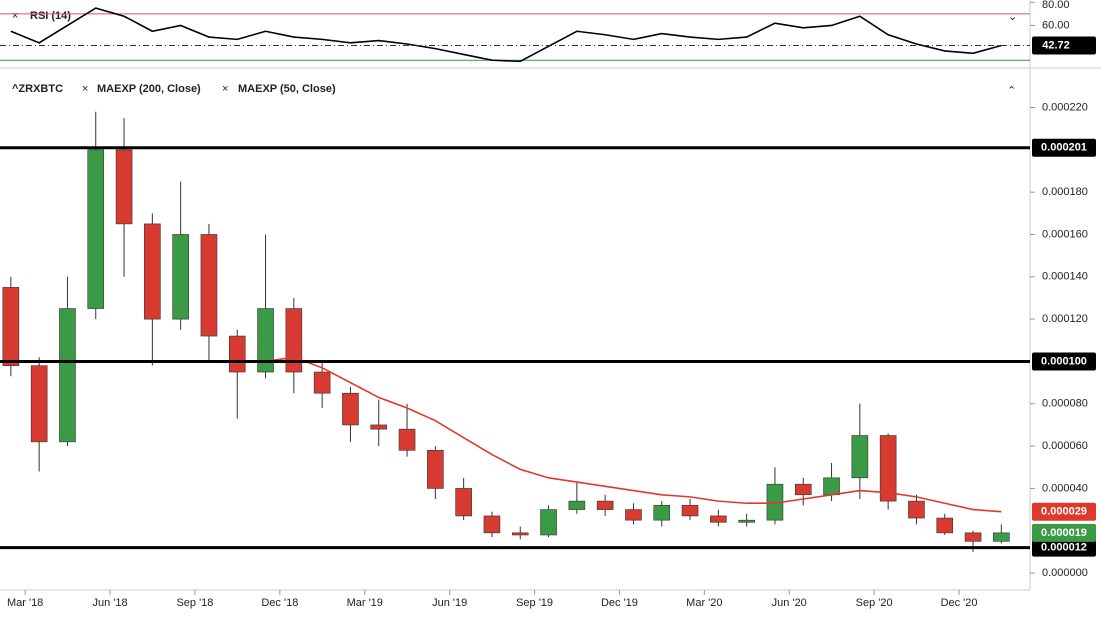 The image size is (1101, 618). What do you see at coordinates (1056, 5) in the screenshot?
I see `y-tick-label: 80.00` at bounding box center [1056, 5].